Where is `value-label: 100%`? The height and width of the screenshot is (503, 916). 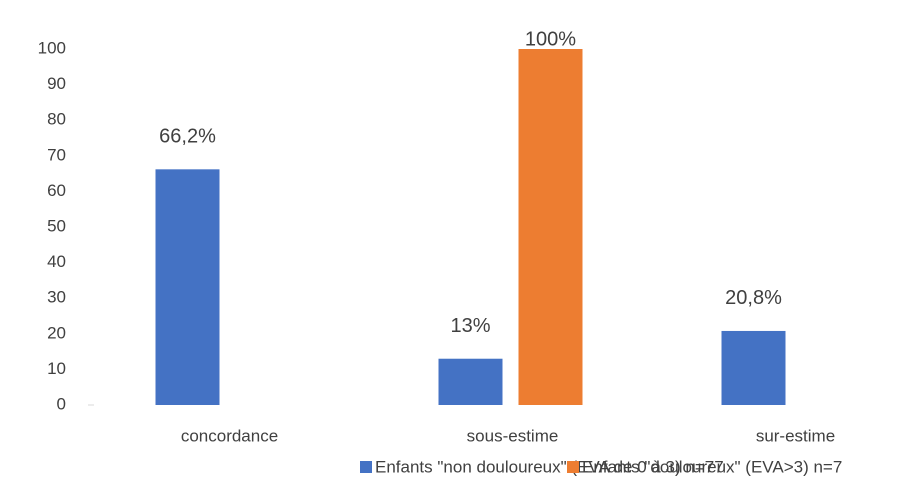 value-label: 100% is located at coordinates (550, 39).